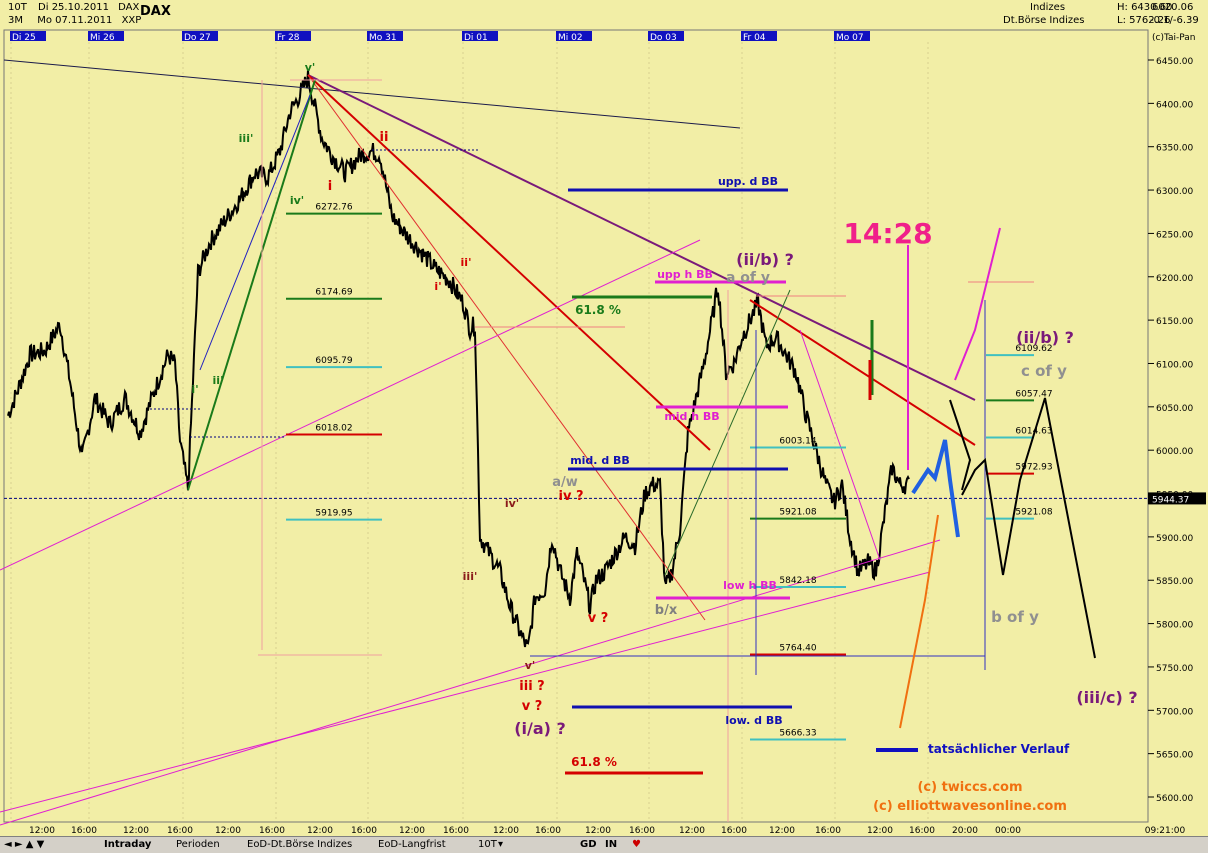 This screenshot has width=1208, height=853. I want to click on y-tick-label: 6350.00, so click(1174, 149).